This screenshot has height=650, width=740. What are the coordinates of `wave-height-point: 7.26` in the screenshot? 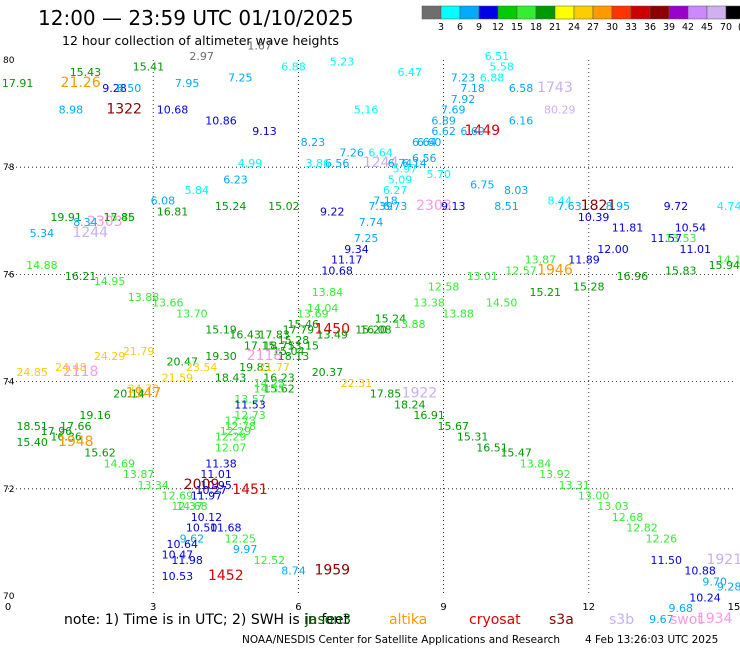 It's located at (351, 152).